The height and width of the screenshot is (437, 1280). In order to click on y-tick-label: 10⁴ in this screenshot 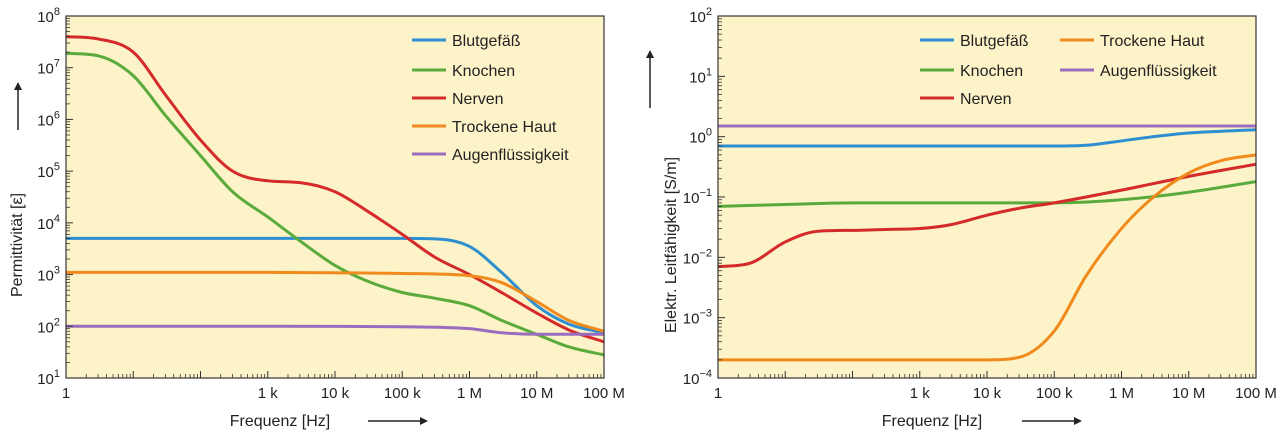, I will do `click(48, 223)`.